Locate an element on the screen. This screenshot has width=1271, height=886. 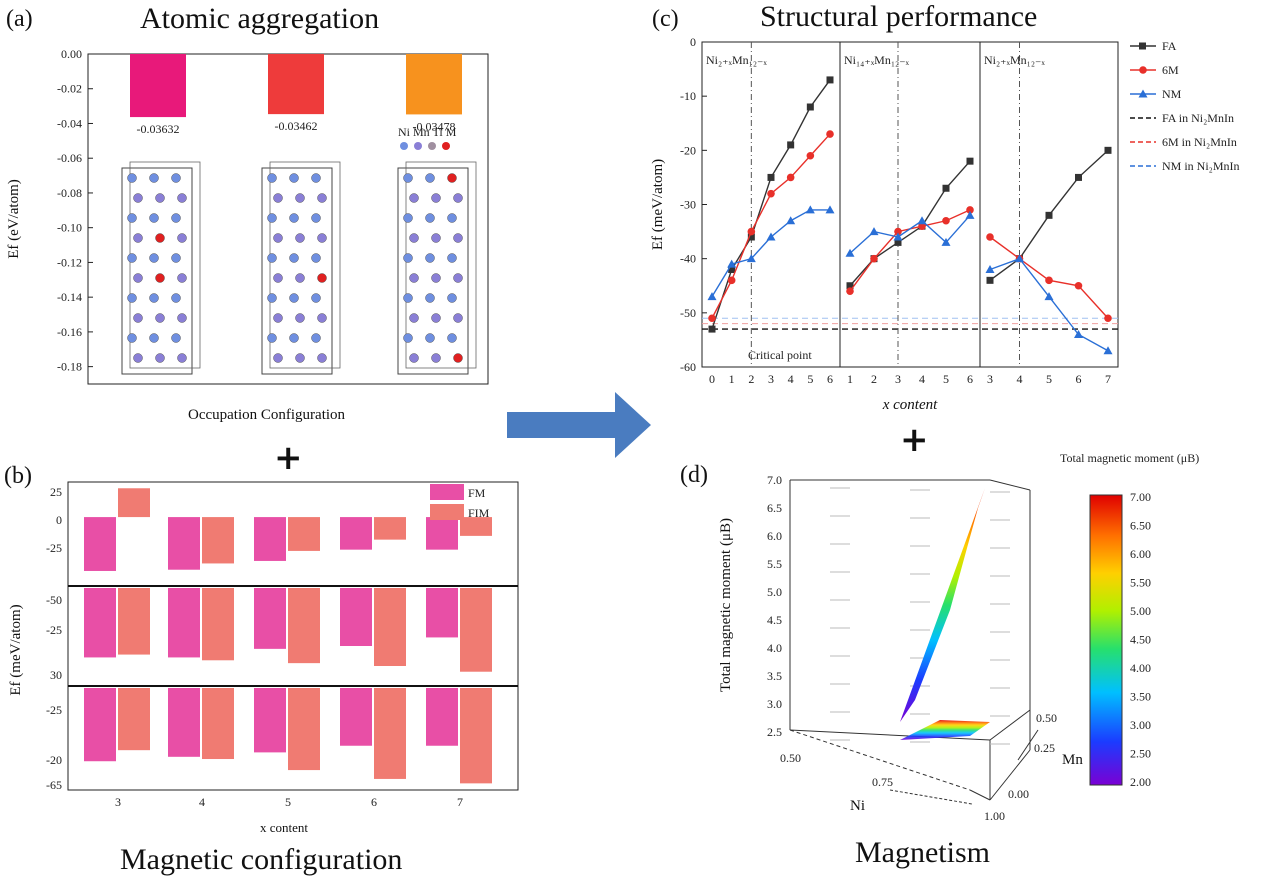
x-tick-label: 7 is located at coordinates (1108, 379).